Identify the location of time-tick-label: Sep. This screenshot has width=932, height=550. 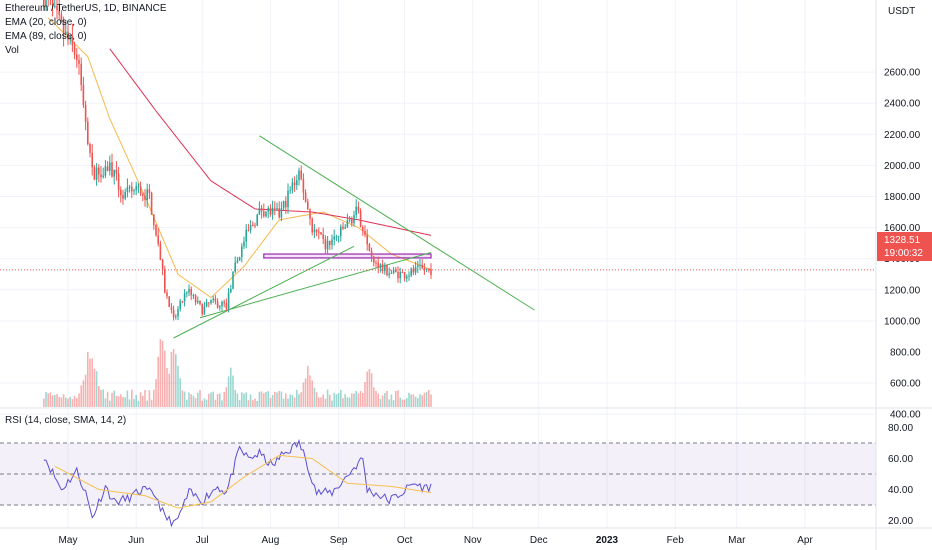
(339, 540).